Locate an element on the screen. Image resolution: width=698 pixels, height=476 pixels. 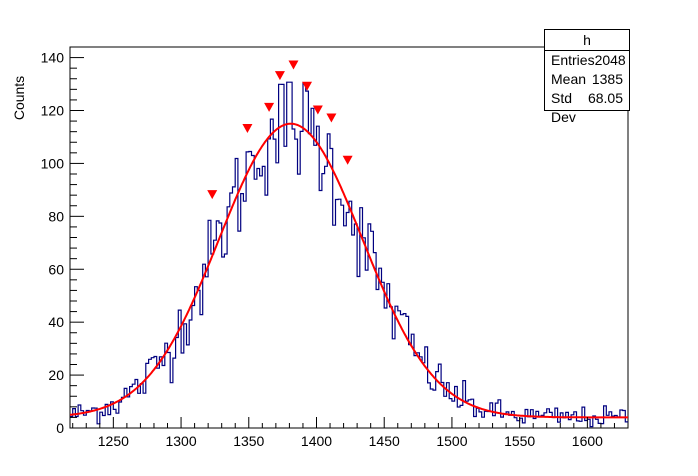
stats-label: Std Dev is located at coordinates (563, 107).